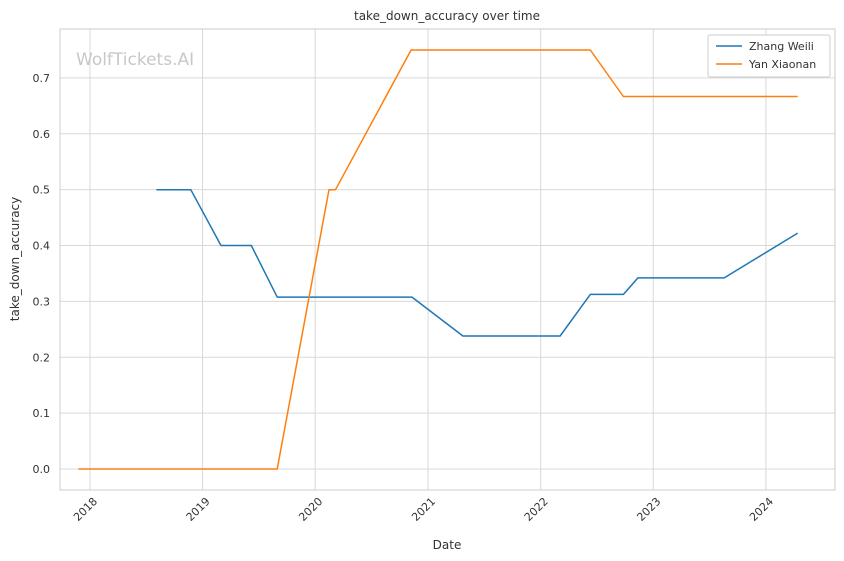  I want to click on y-tick-label: 0.6, so click(42, 134).